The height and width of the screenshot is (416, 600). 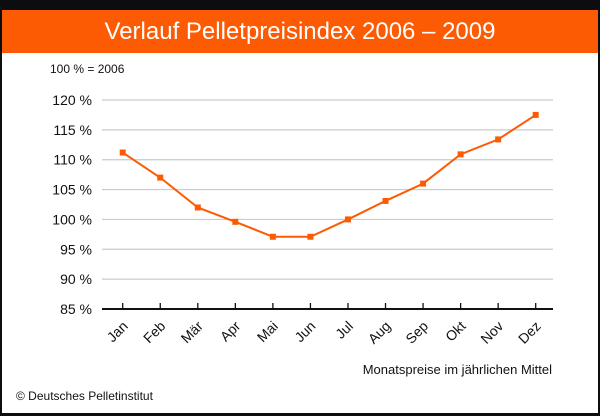 What do you see at coordinates (529, 332) in the screenshot?
I see `x-tick-label: Dez` at bounding box center [529, 332].